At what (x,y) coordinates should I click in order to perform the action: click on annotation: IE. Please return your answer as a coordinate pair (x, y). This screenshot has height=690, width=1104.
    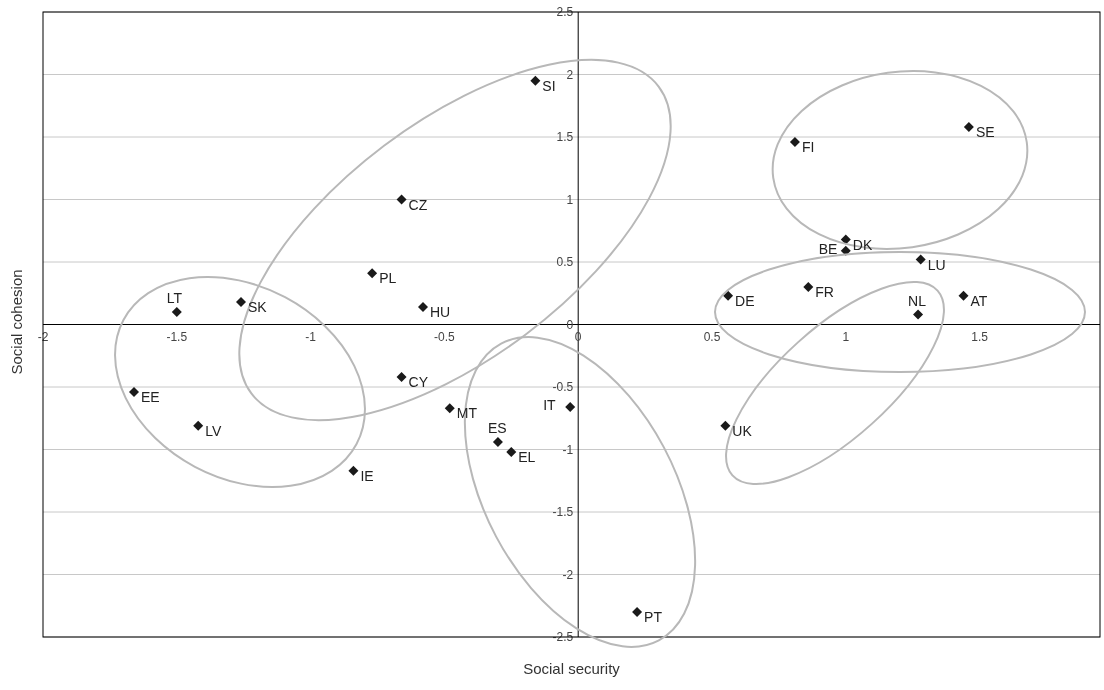
    Looking at the image, I should click on (367, 475).